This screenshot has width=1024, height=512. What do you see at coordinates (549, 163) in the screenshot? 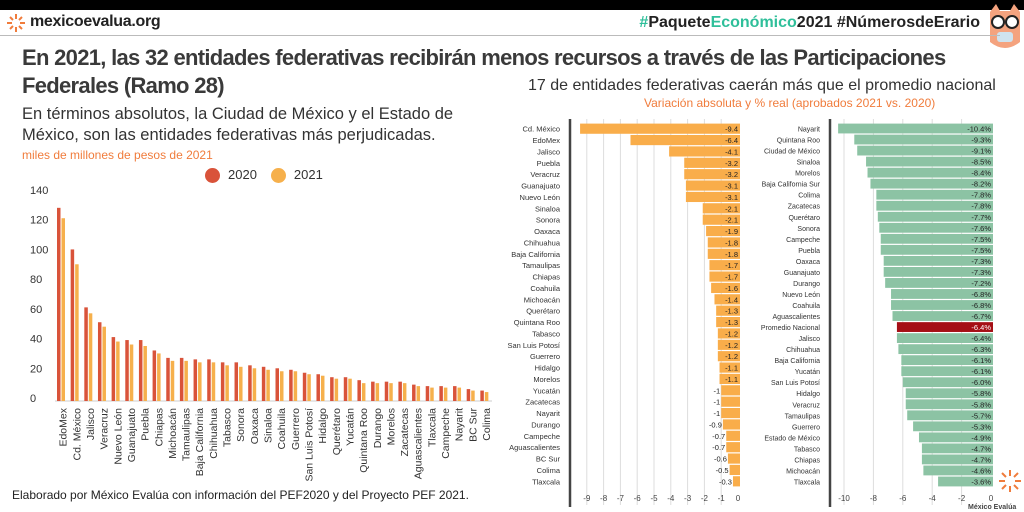
I see `category-label: Puebla` at bounding box center [549, 163].